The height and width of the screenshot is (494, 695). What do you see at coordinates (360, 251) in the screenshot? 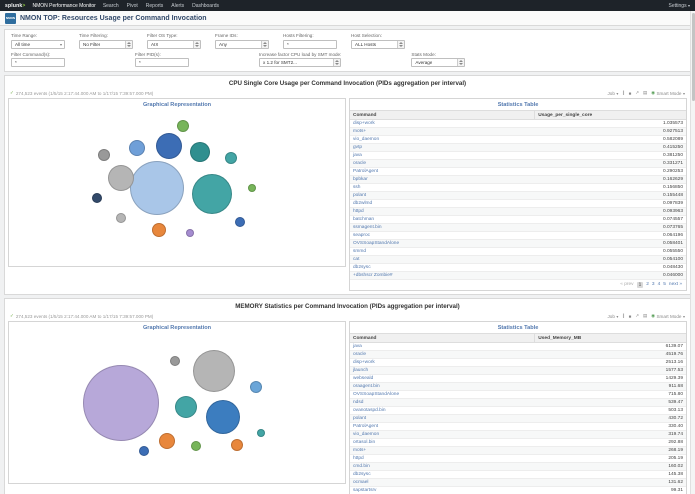
I see `command-link: smmd` at bounding box center [360, 251].